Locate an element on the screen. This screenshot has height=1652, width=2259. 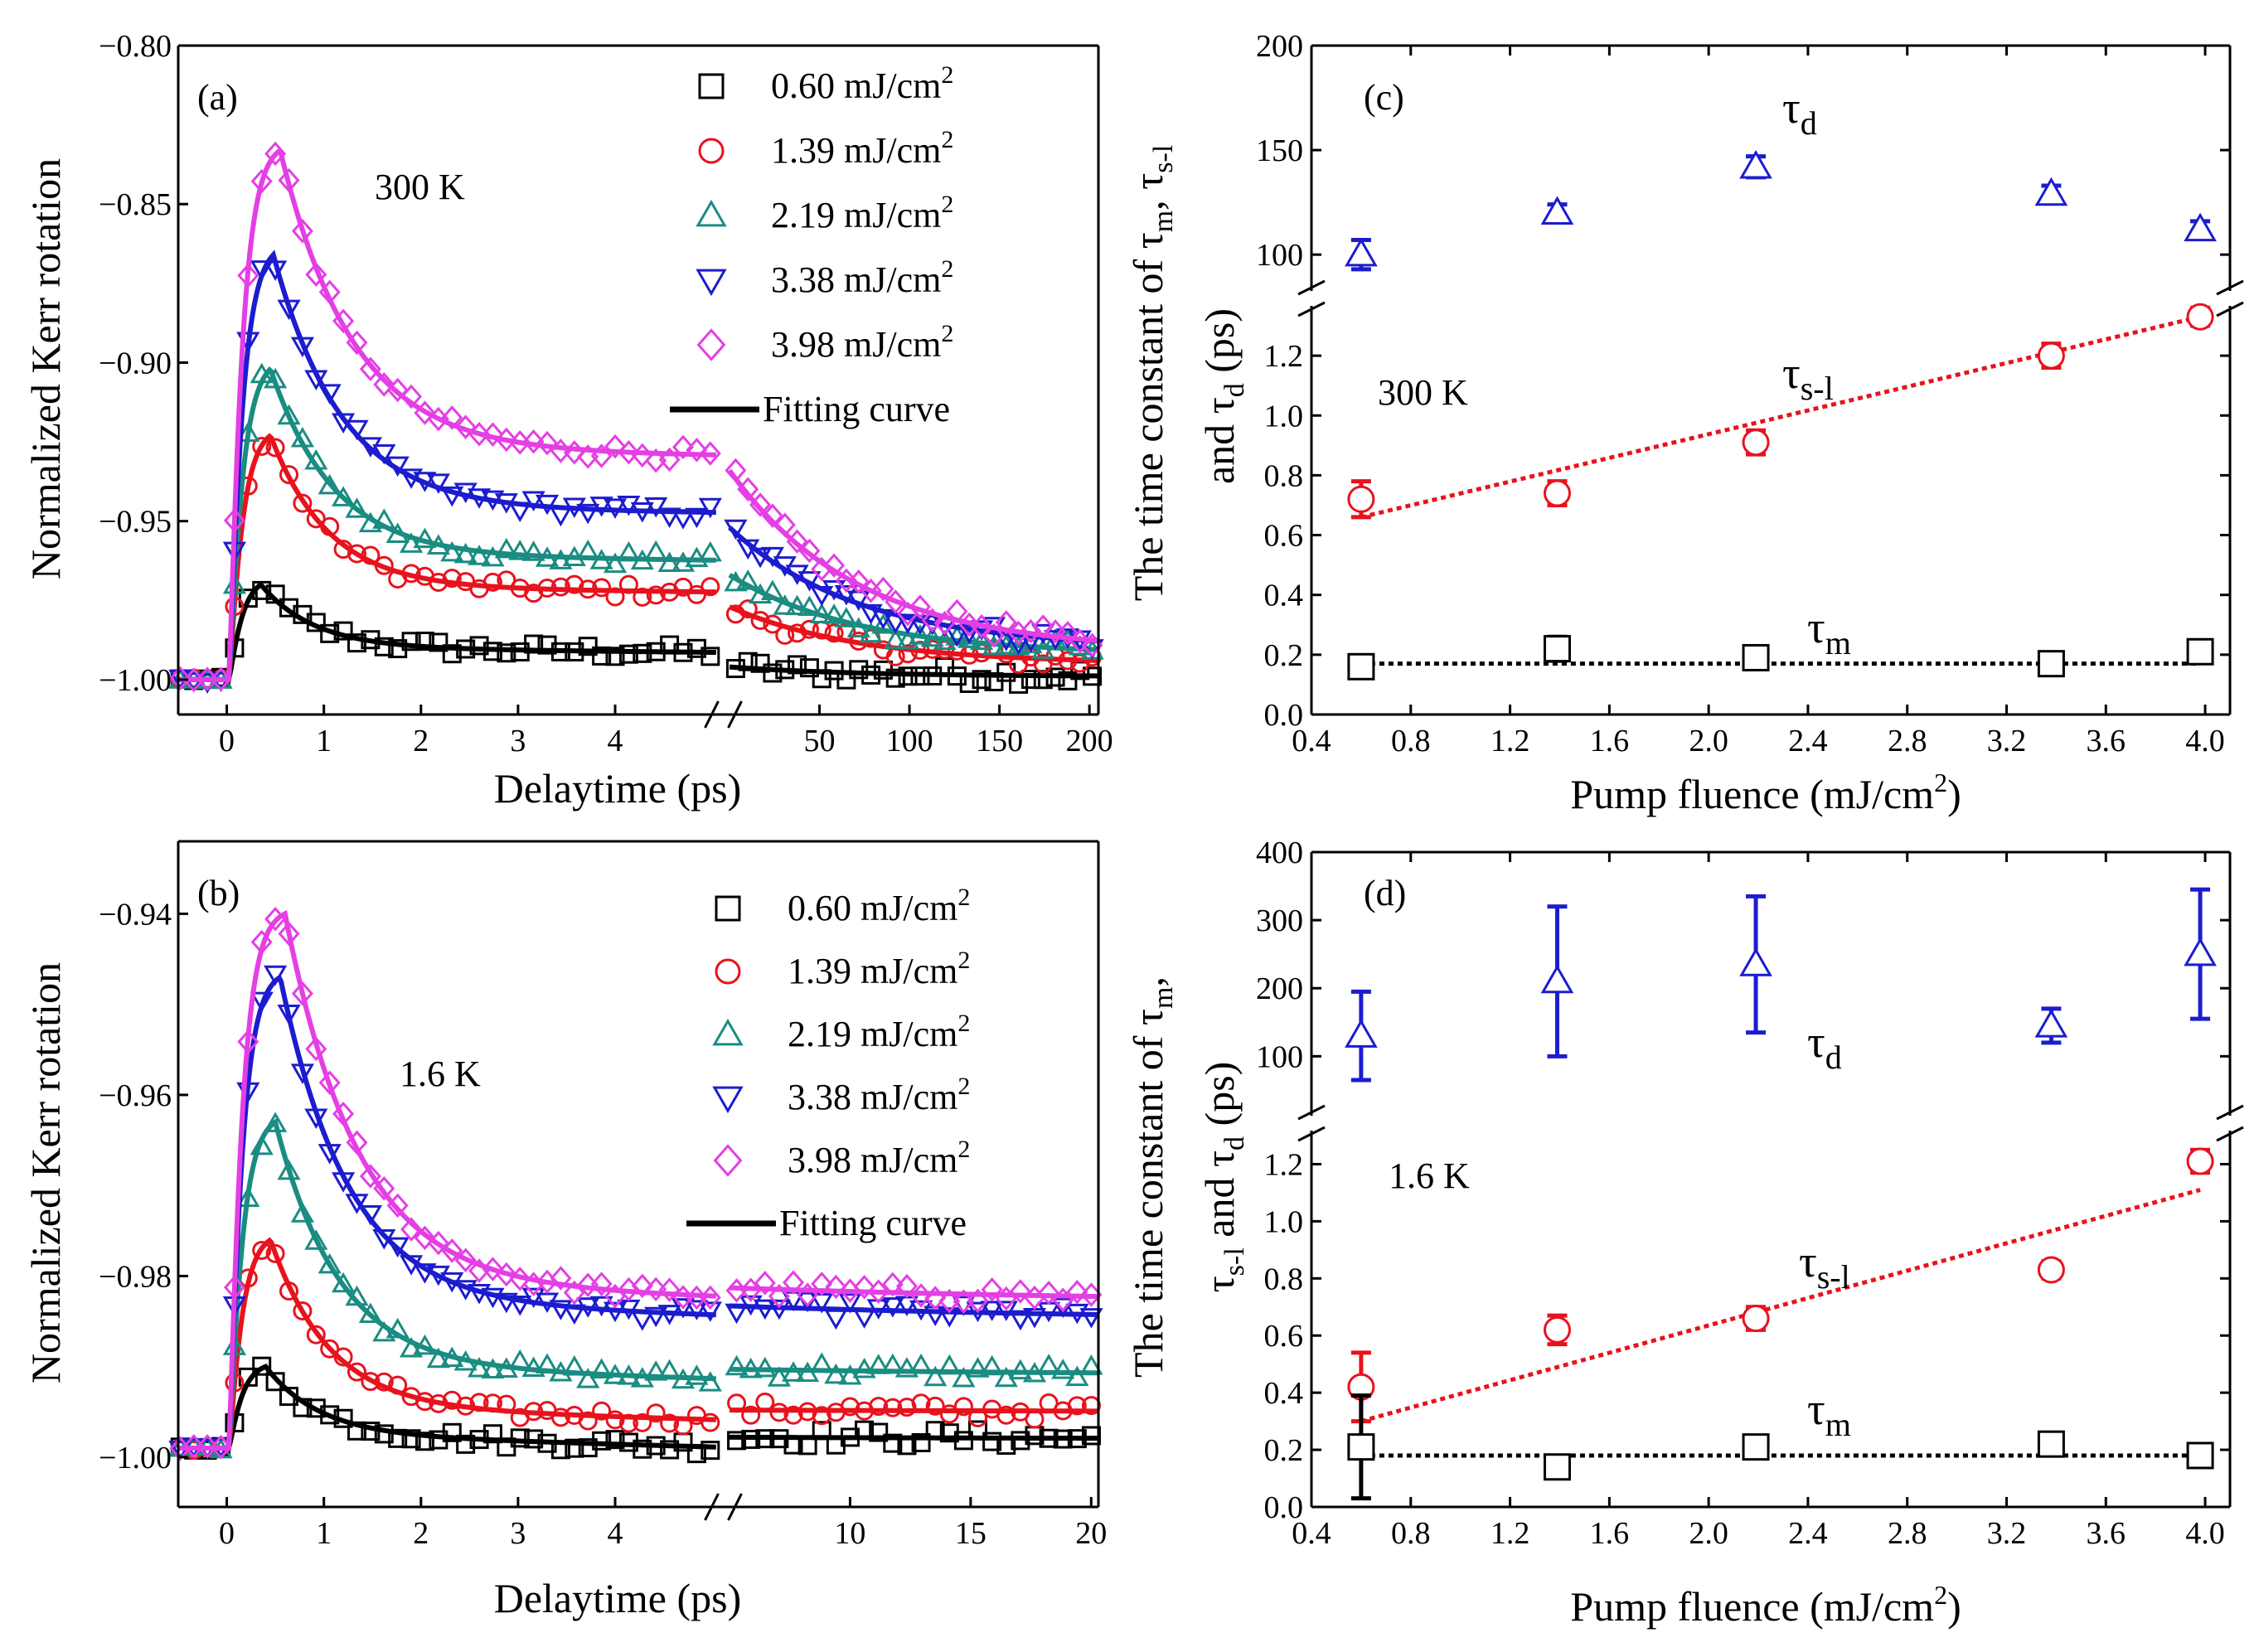
x-tick-label: 1 is located at coordinates (324, 1533).